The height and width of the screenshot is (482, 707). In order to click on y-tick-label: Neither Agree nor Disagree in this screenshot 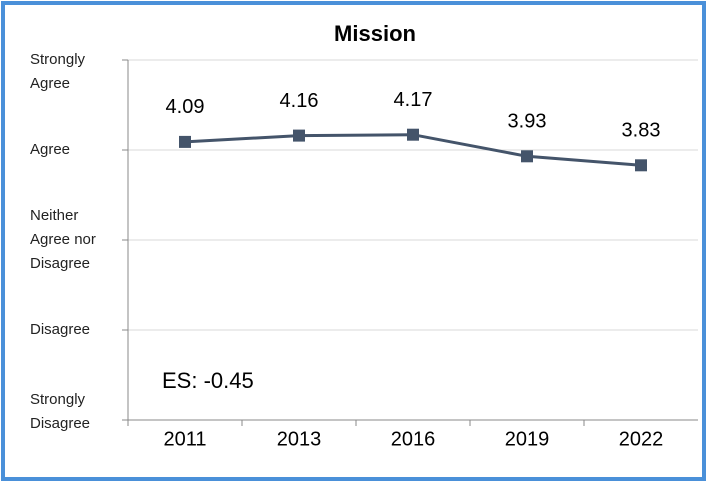, I will do `click(63, 239)`.